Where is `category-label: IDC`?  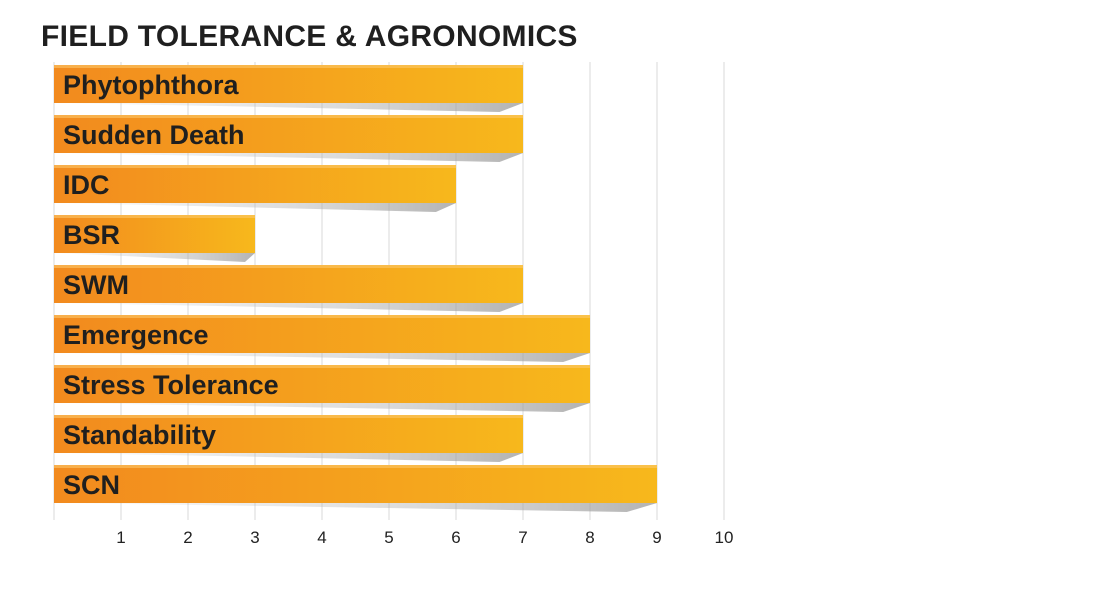
category-label: IDC is located at coordinates (86, 185).